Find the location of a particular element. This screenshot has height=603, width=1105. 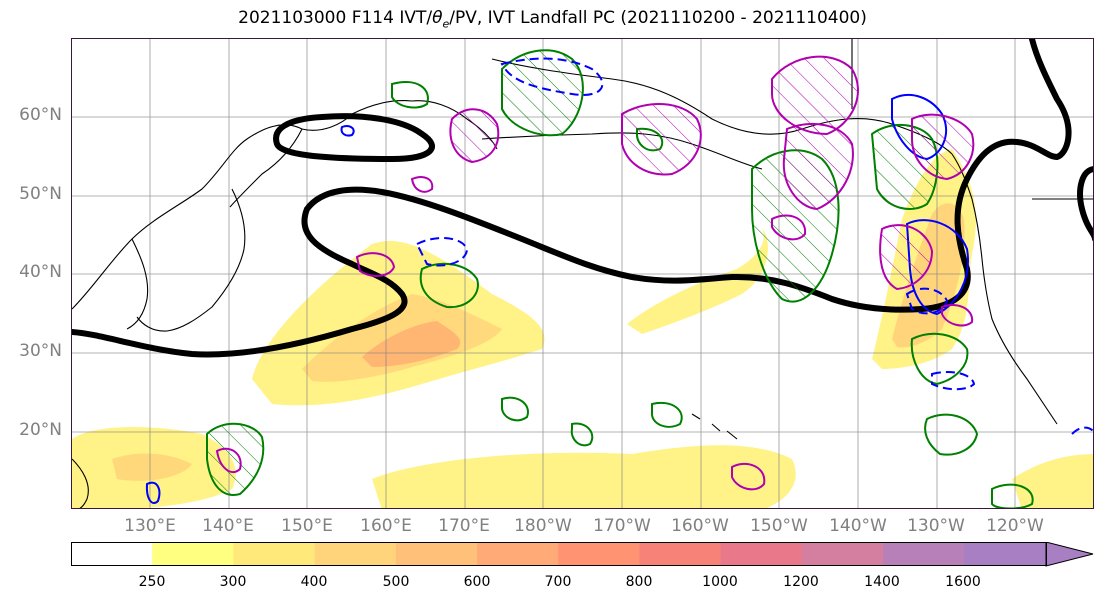

magenta-contour-gulf is located at coordinates (789, 227).